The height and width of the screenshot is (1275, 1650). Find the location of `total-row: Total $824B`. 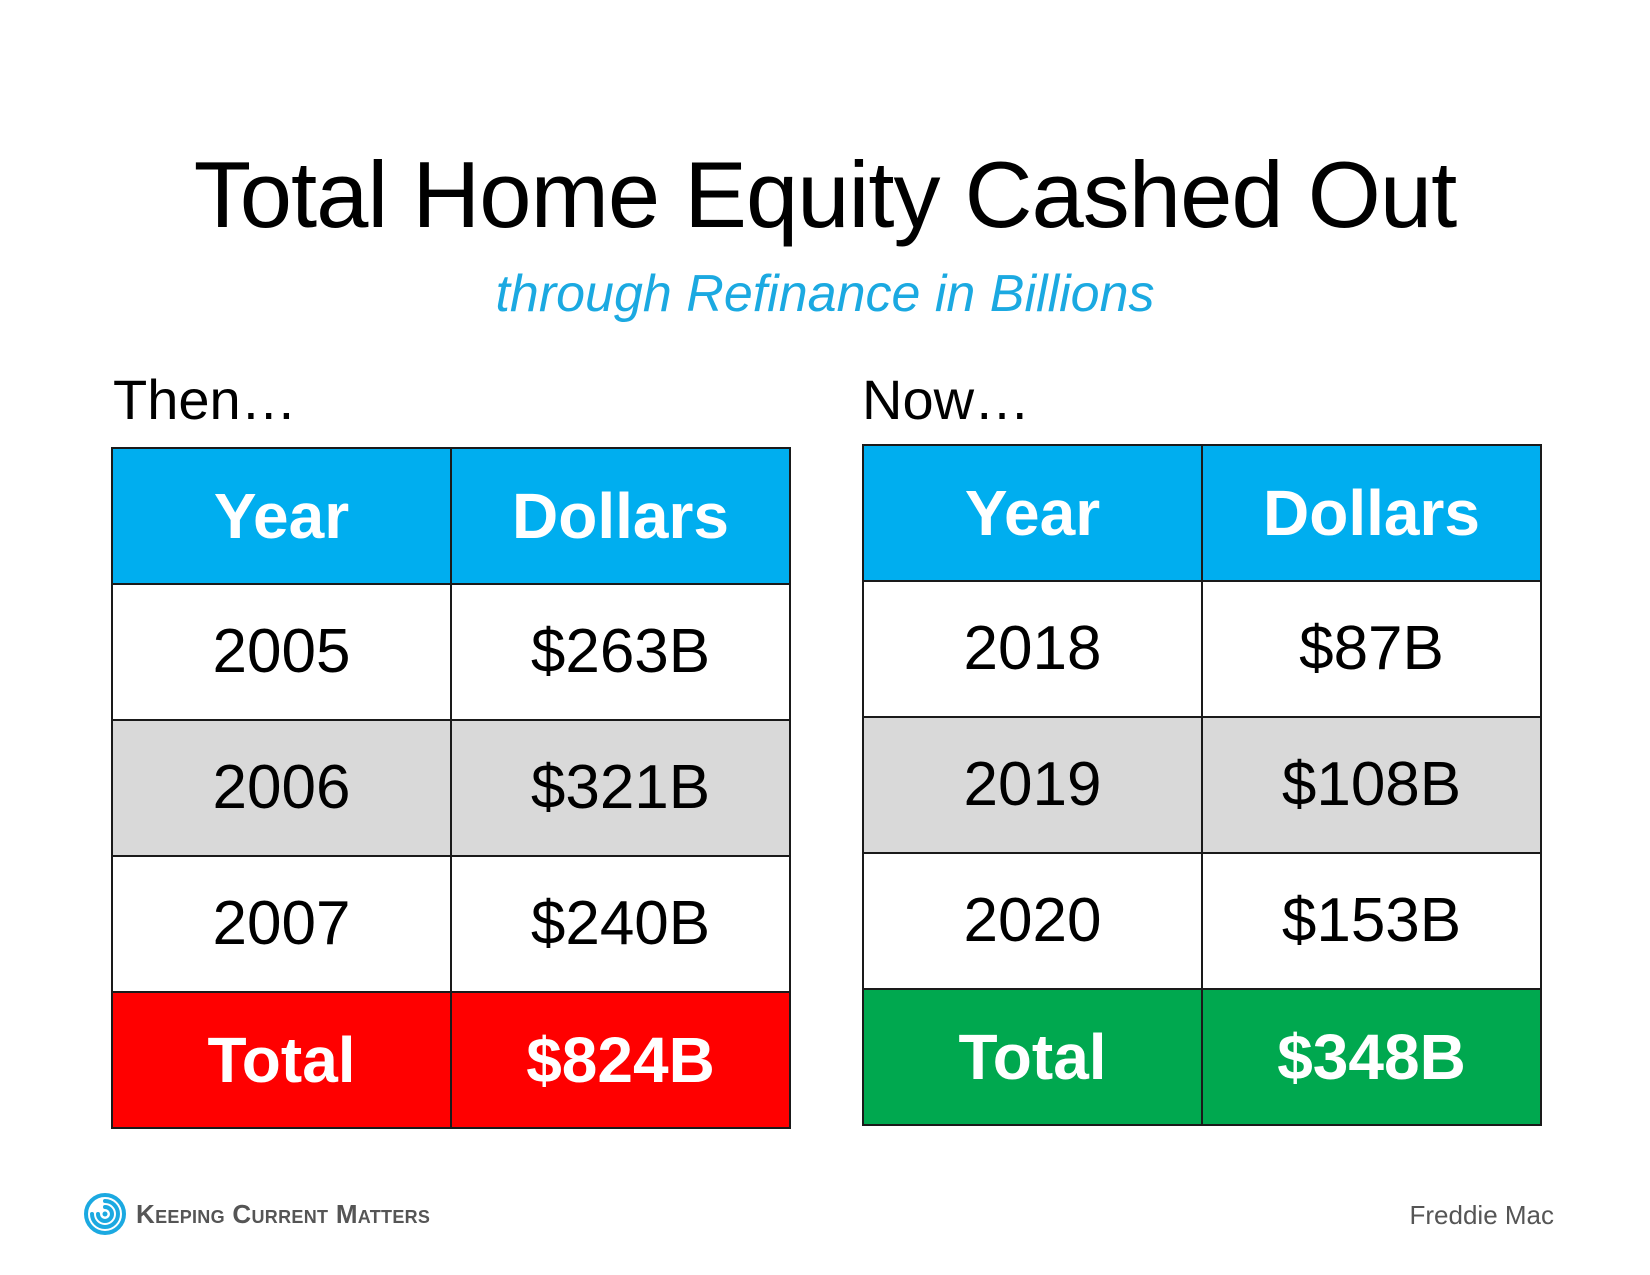

total-row: Total $824B is located at coordinates (451, 1060).